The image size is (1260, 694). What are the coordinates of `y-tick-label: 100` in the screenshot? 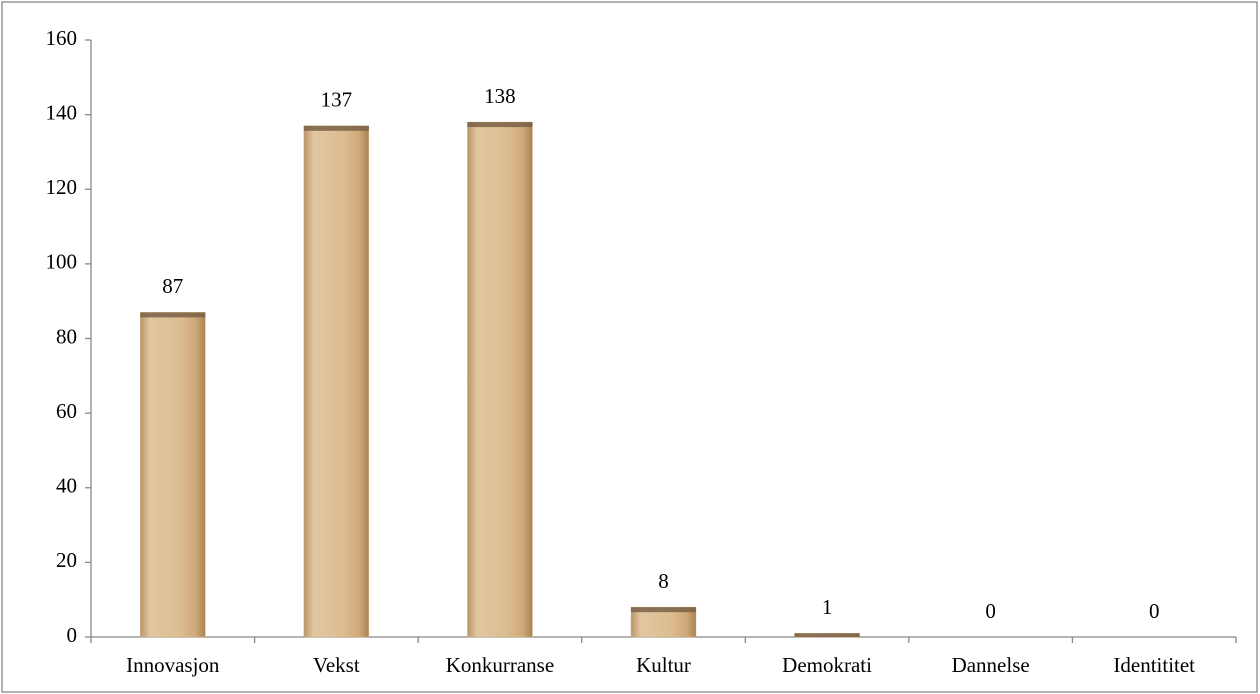 It's located at (62, 262).